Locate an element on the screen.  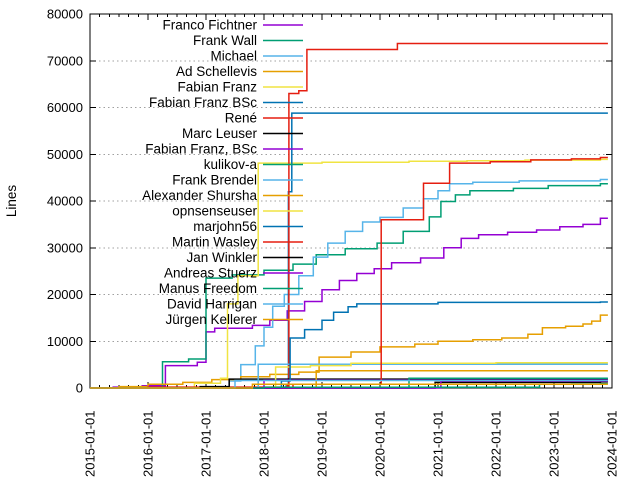
legend-label: Frank Brendel is located at coordinates (214, 180).